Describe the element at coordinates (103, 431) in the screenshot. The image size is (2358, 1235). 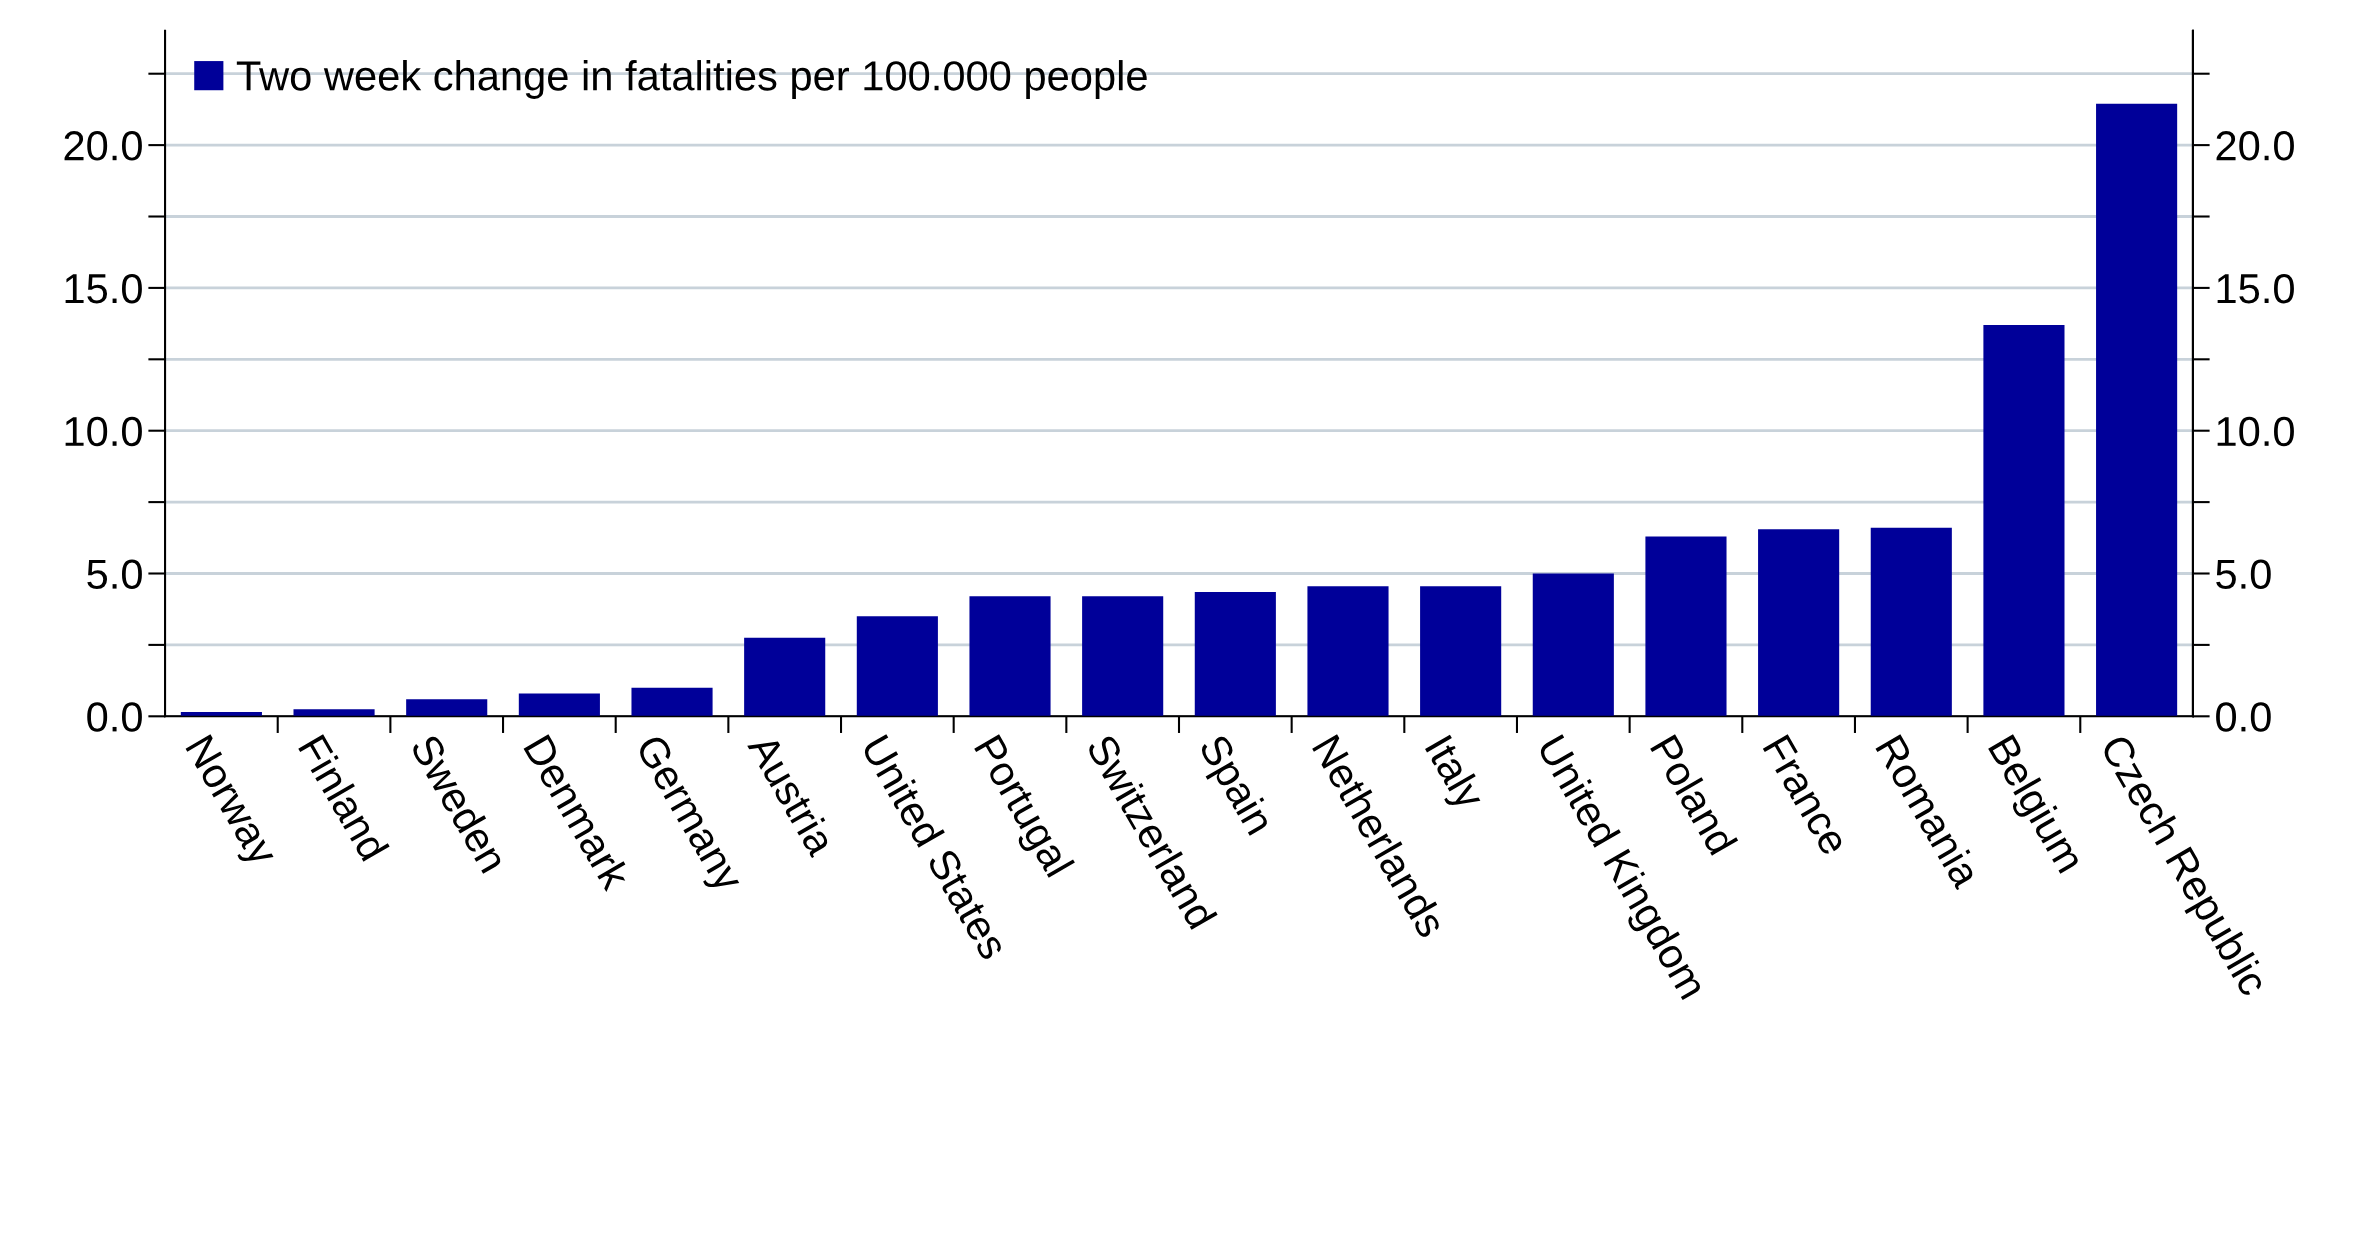
I see `y-tick-label: 10.0` at that location.